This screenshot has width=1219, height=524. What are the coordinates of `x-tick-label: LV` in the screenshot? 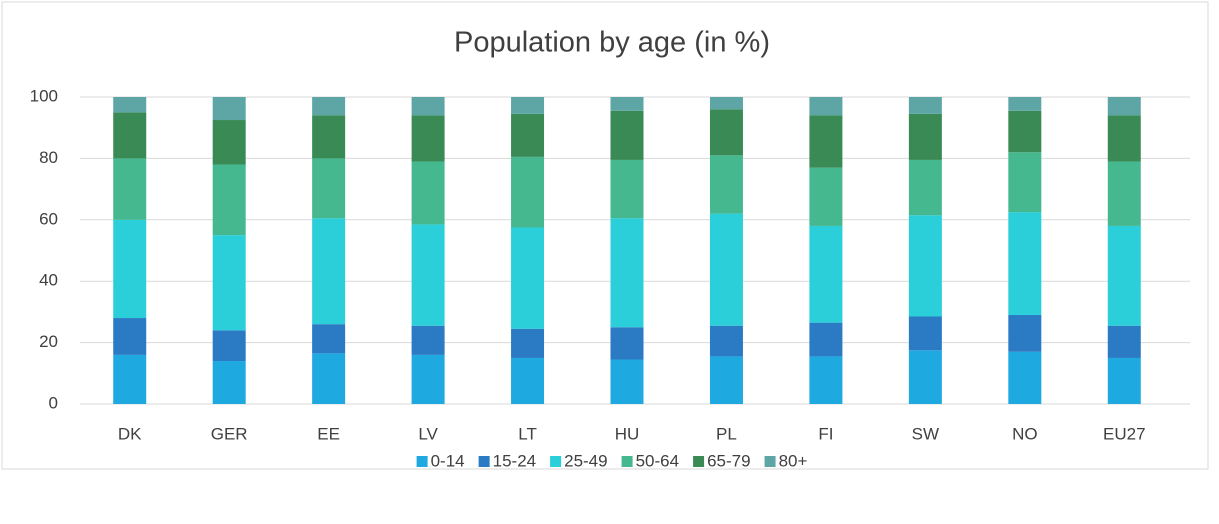 It's located at (428, 433).